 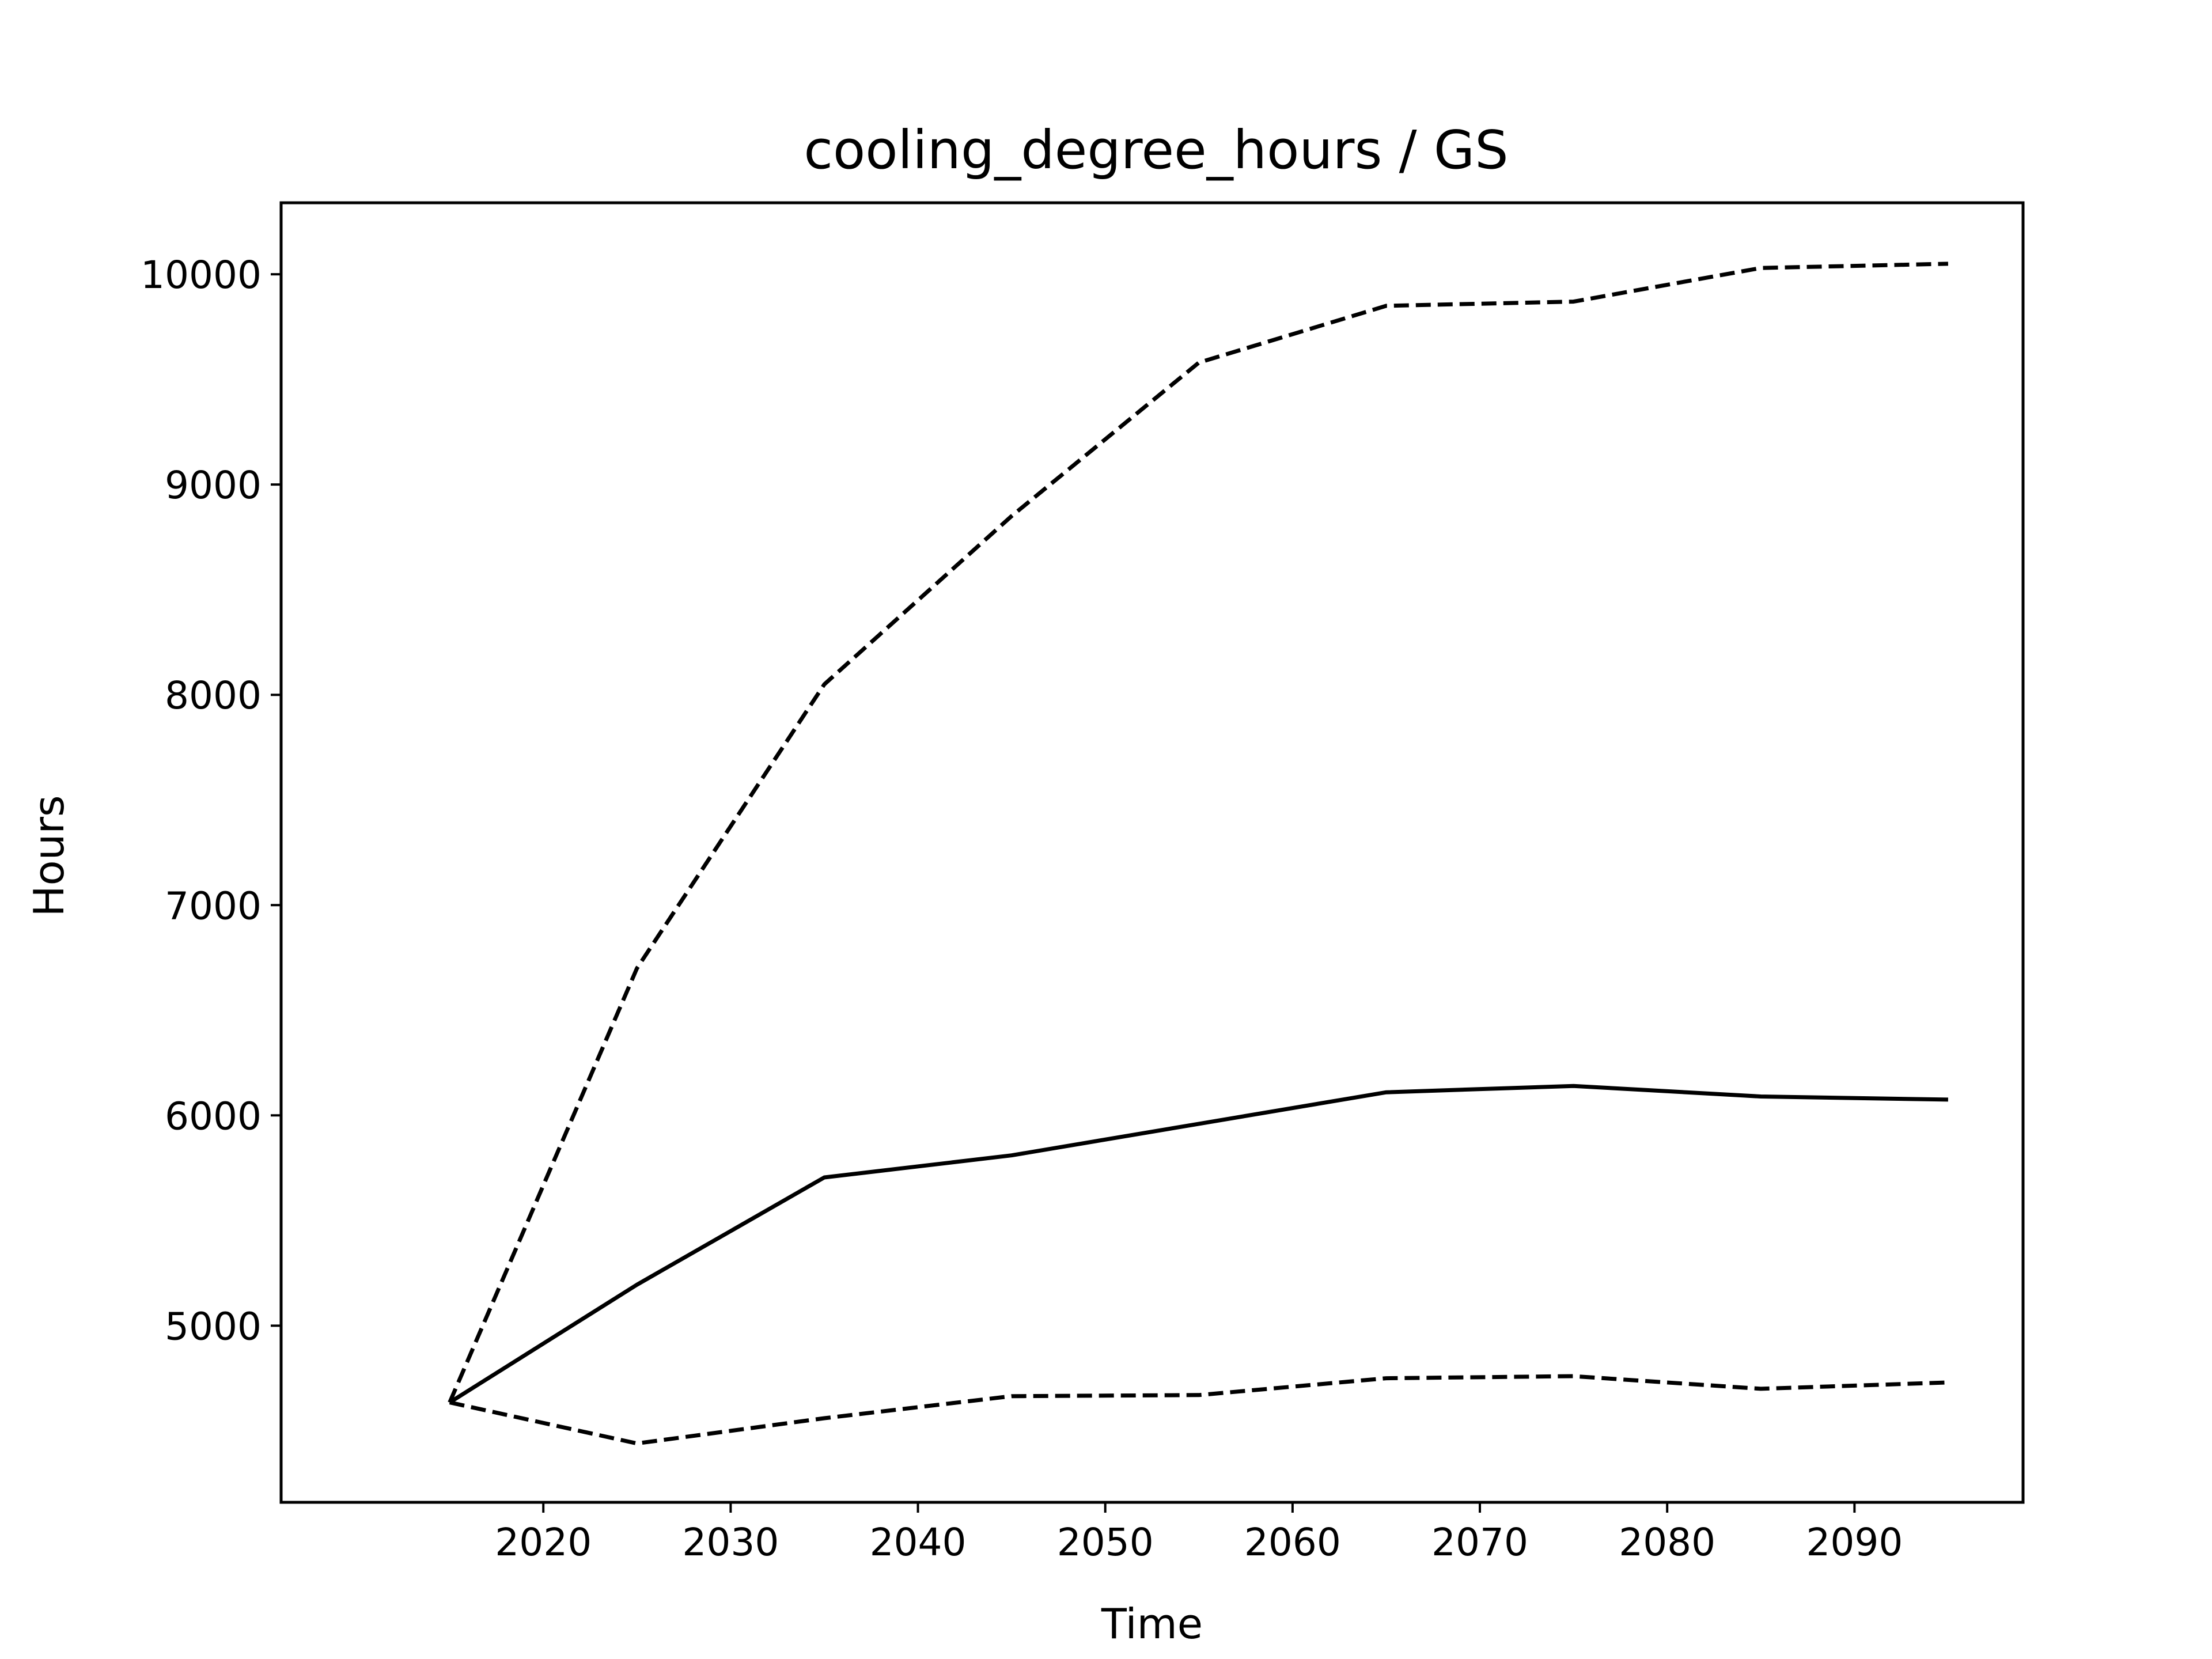 What do you see at coordinates (1292, 1542) in the screenshot?
I see `x-tick-label: 2060` at bounding box center [1292, 1542].